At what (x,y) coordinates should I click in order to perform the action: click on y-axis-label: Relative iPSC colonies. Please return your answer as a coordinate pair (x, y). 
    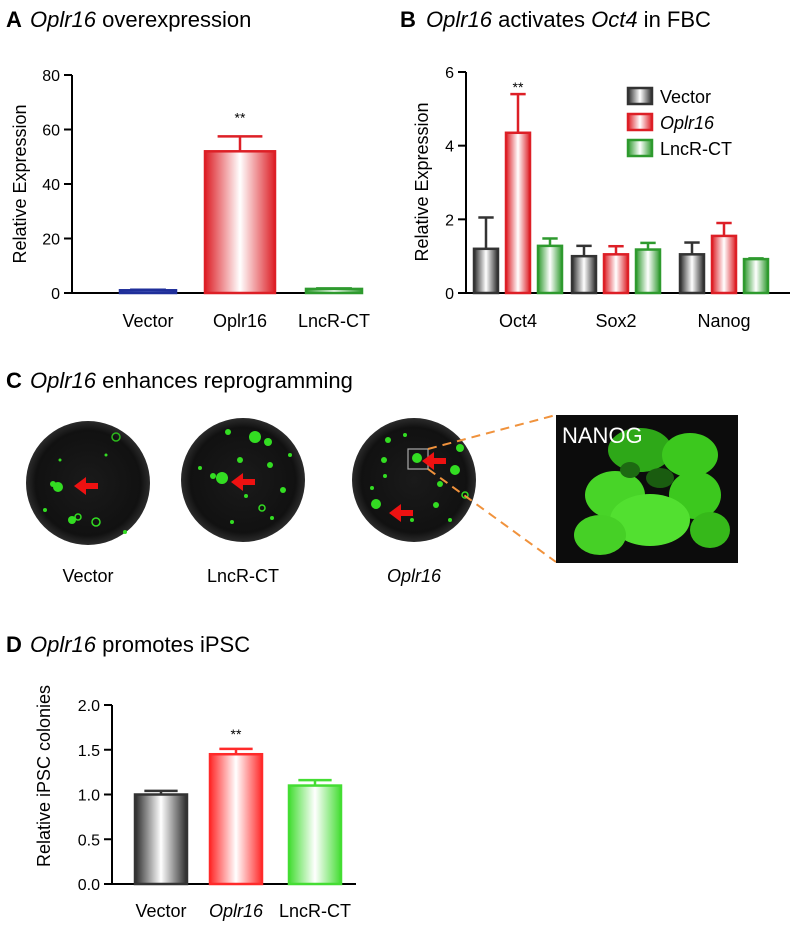
    Looking at the image, I should click on (44, 776).